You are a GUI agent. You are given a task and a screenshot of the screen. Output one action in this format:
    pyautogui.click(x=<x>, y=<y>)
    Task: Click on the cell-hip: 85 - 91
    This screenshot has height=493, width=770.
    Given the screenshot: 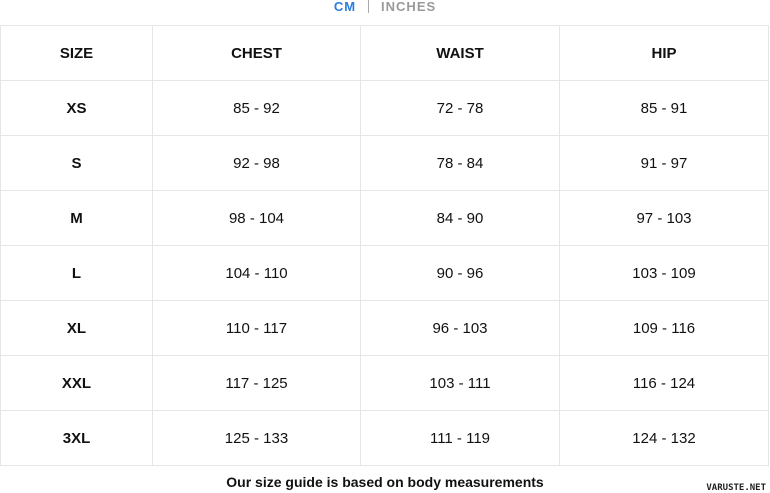 What is the action you would take?
    pyautogui.click(x=664, y=108)
    